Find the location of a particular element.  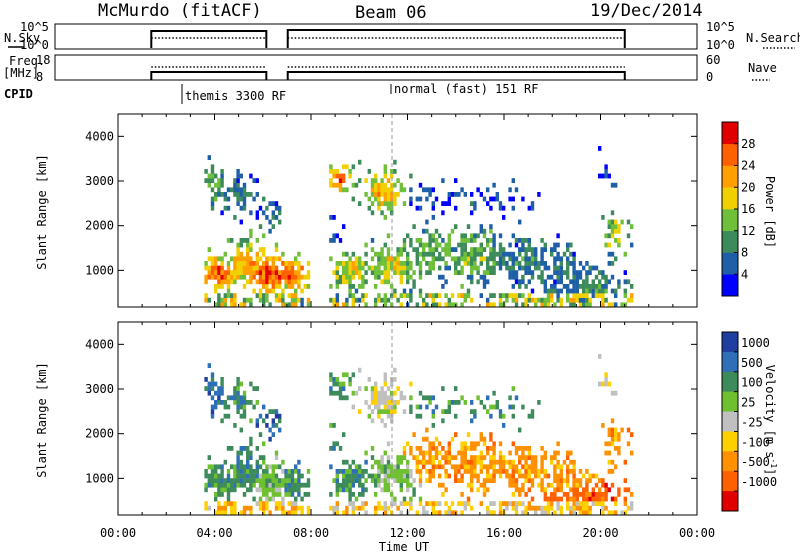

nsearch-tick-top: 10^5 is located at coordinates (720, 27).